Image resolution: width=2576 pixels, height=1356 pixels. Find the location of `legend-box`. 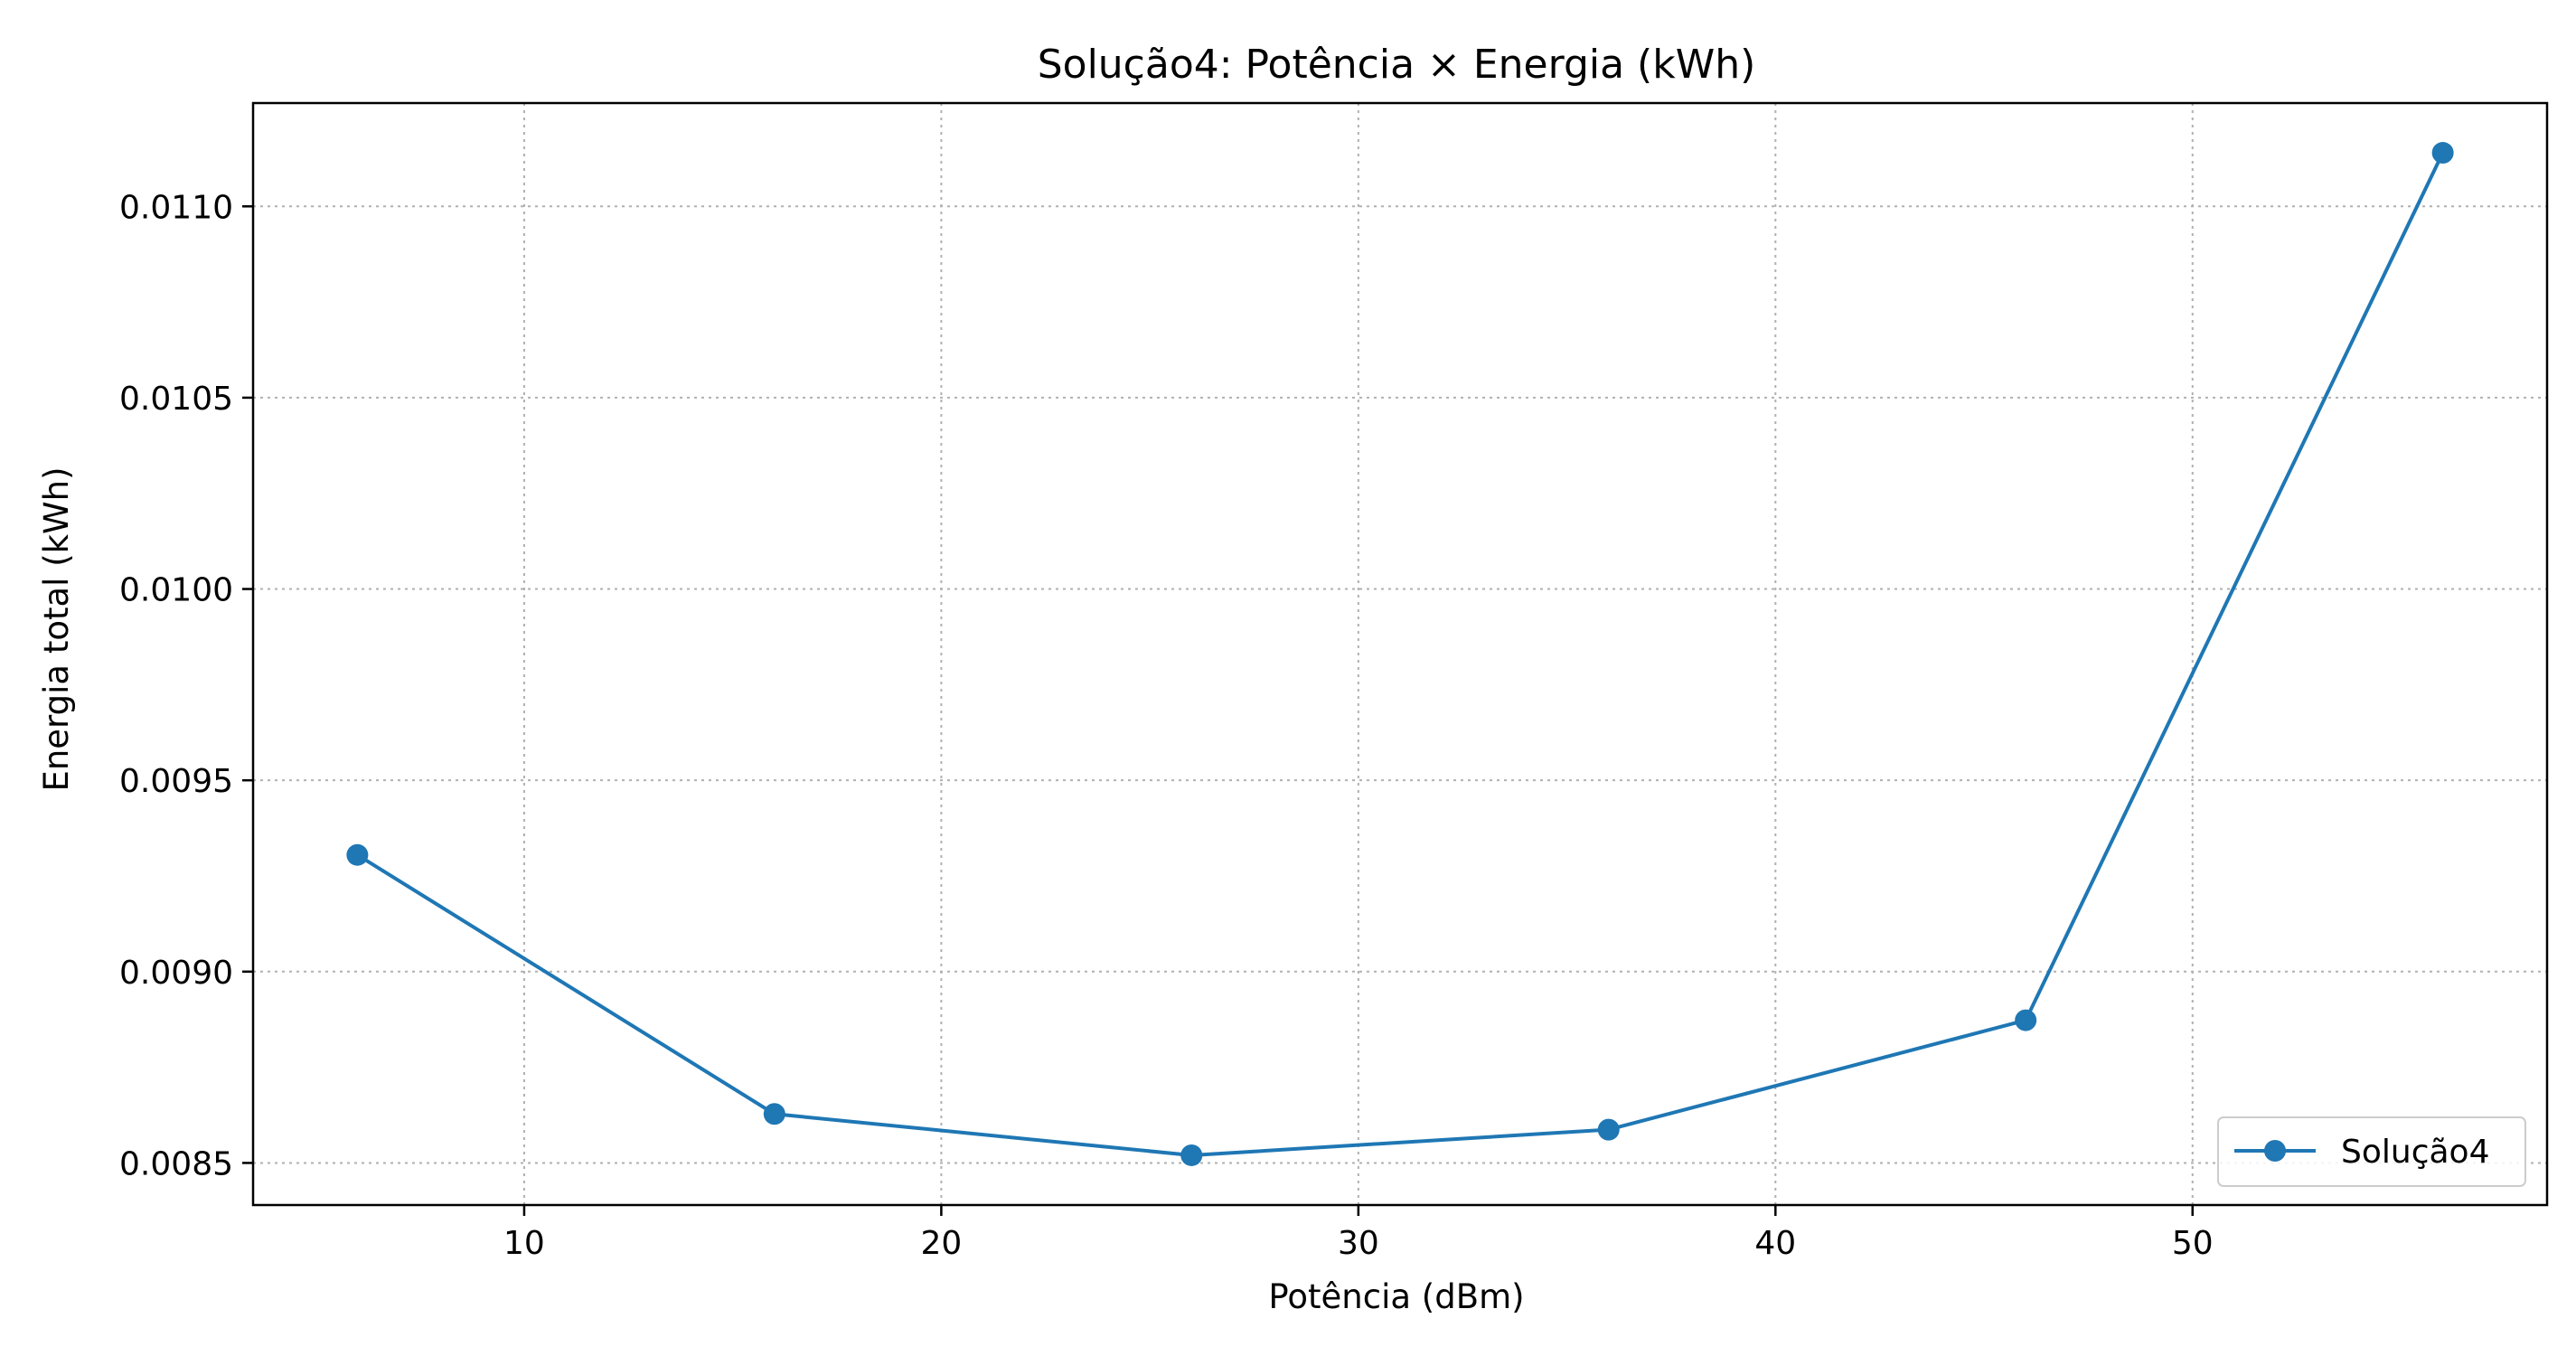

legend-box is located at coordinates (2372, 1151).